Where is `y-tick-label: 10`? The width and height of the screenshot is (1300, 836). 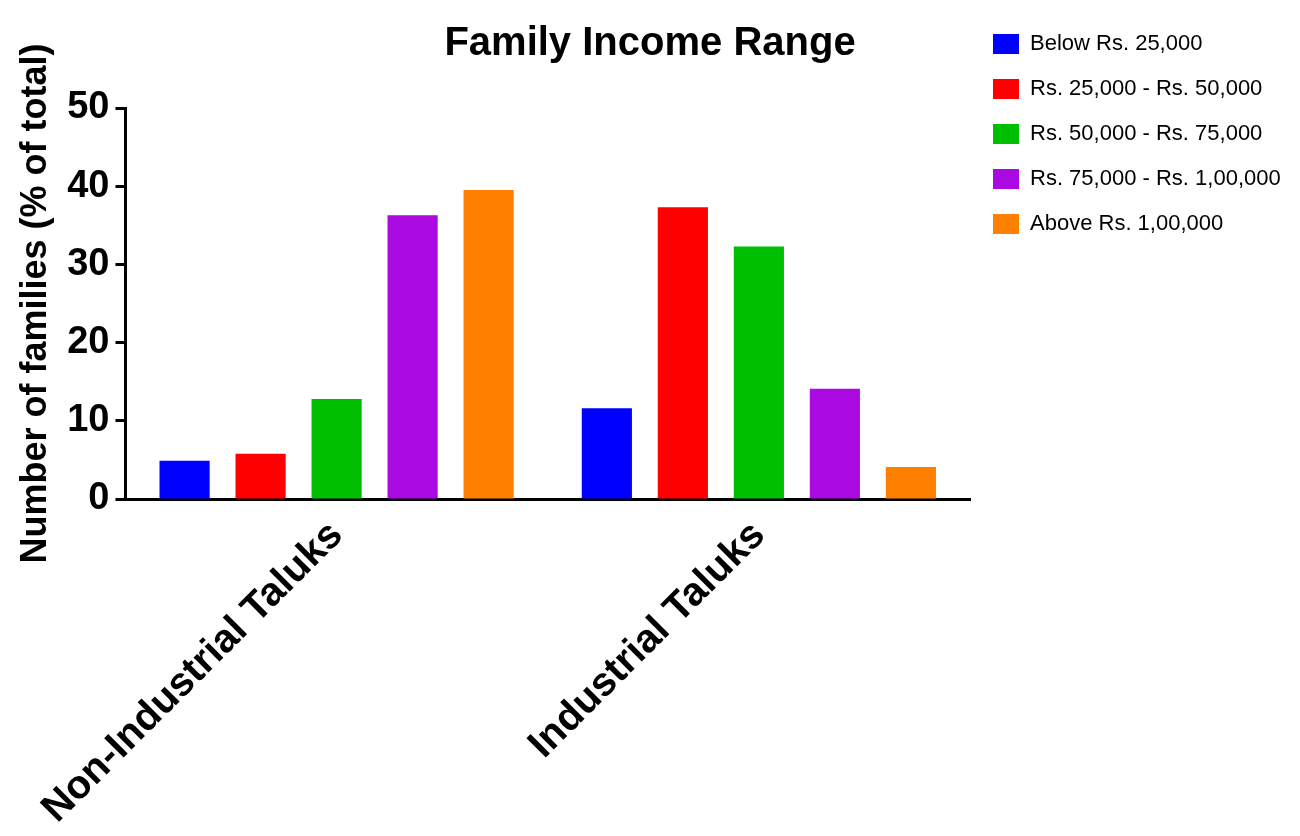 y-tick-label: 10 is located at coordinates (88, 418).